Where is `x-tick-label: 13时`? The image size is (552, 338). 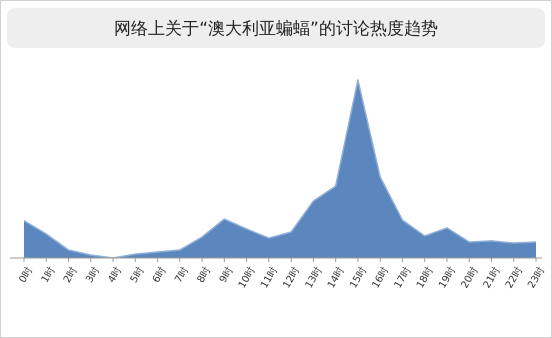
x-tick-label: 13时 is located at coordinates (313, 277).